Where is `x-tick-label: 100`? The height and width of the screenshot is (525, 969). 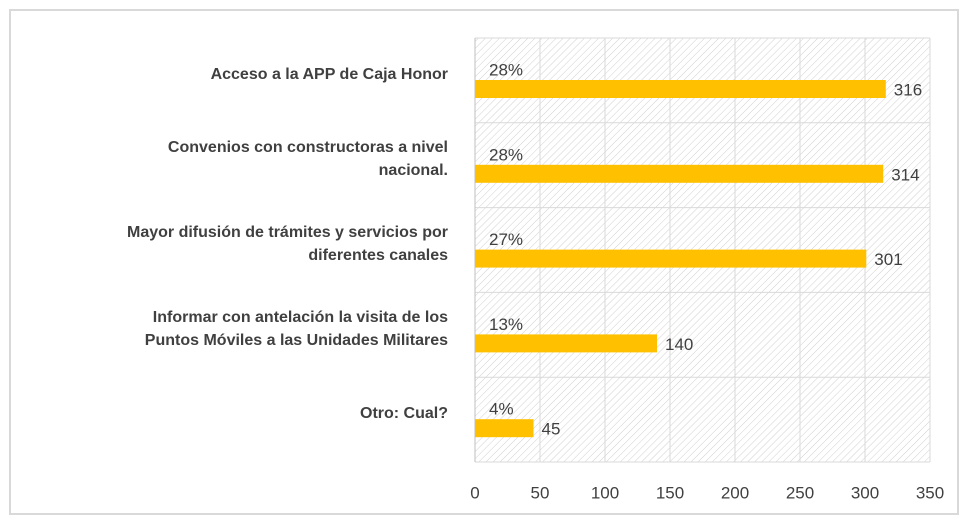 x-tick-label: 100 is located at coordinates (605, 492).